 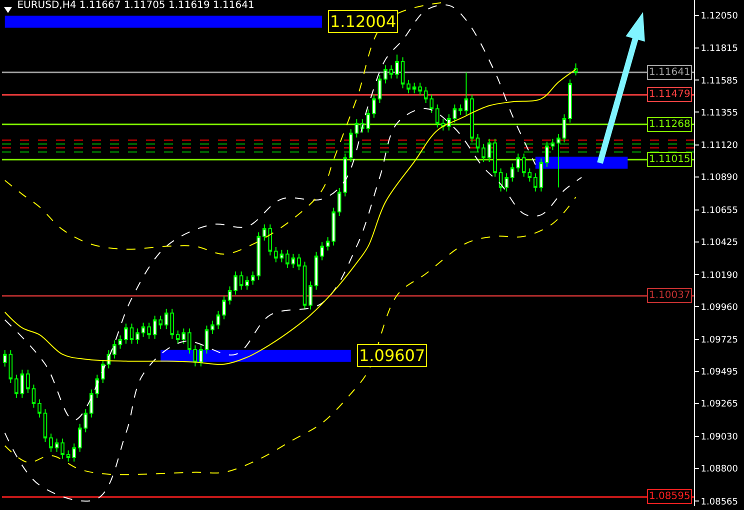 What do you see at coordinates (719, 275) in the screenshot?
I see `y-tick-label: 1.10190` at bounding box center [719, 275].